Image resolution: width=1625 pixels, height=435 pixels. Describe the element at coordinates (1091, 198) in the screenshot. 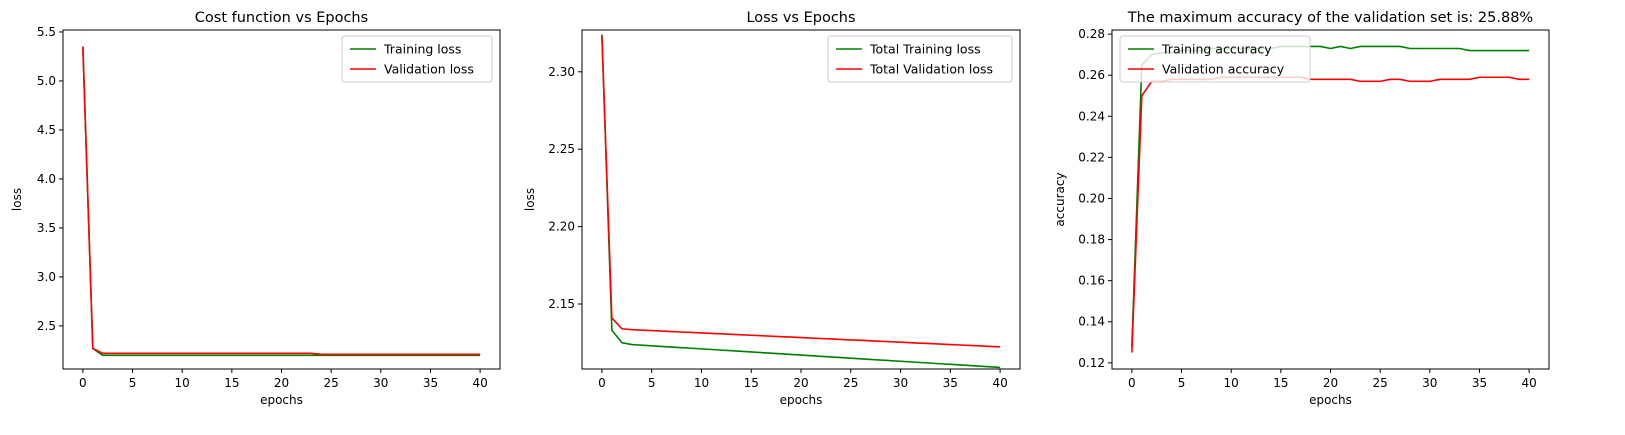

I see `y-tick-label: 0.20` at that location.